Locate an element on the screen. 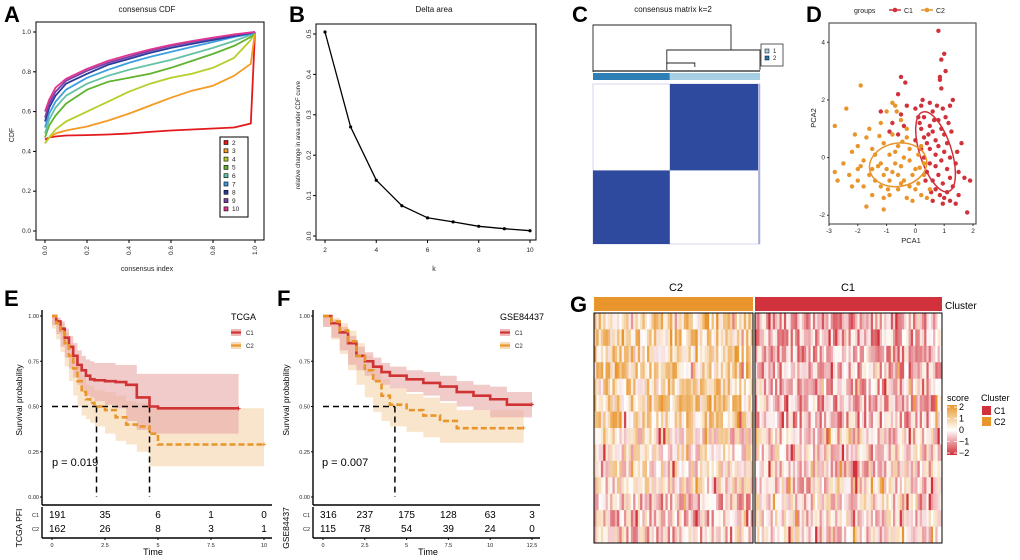 This screenshot has width=1020, height=560. risk-count: 0 is located at coordinates (264, 515).